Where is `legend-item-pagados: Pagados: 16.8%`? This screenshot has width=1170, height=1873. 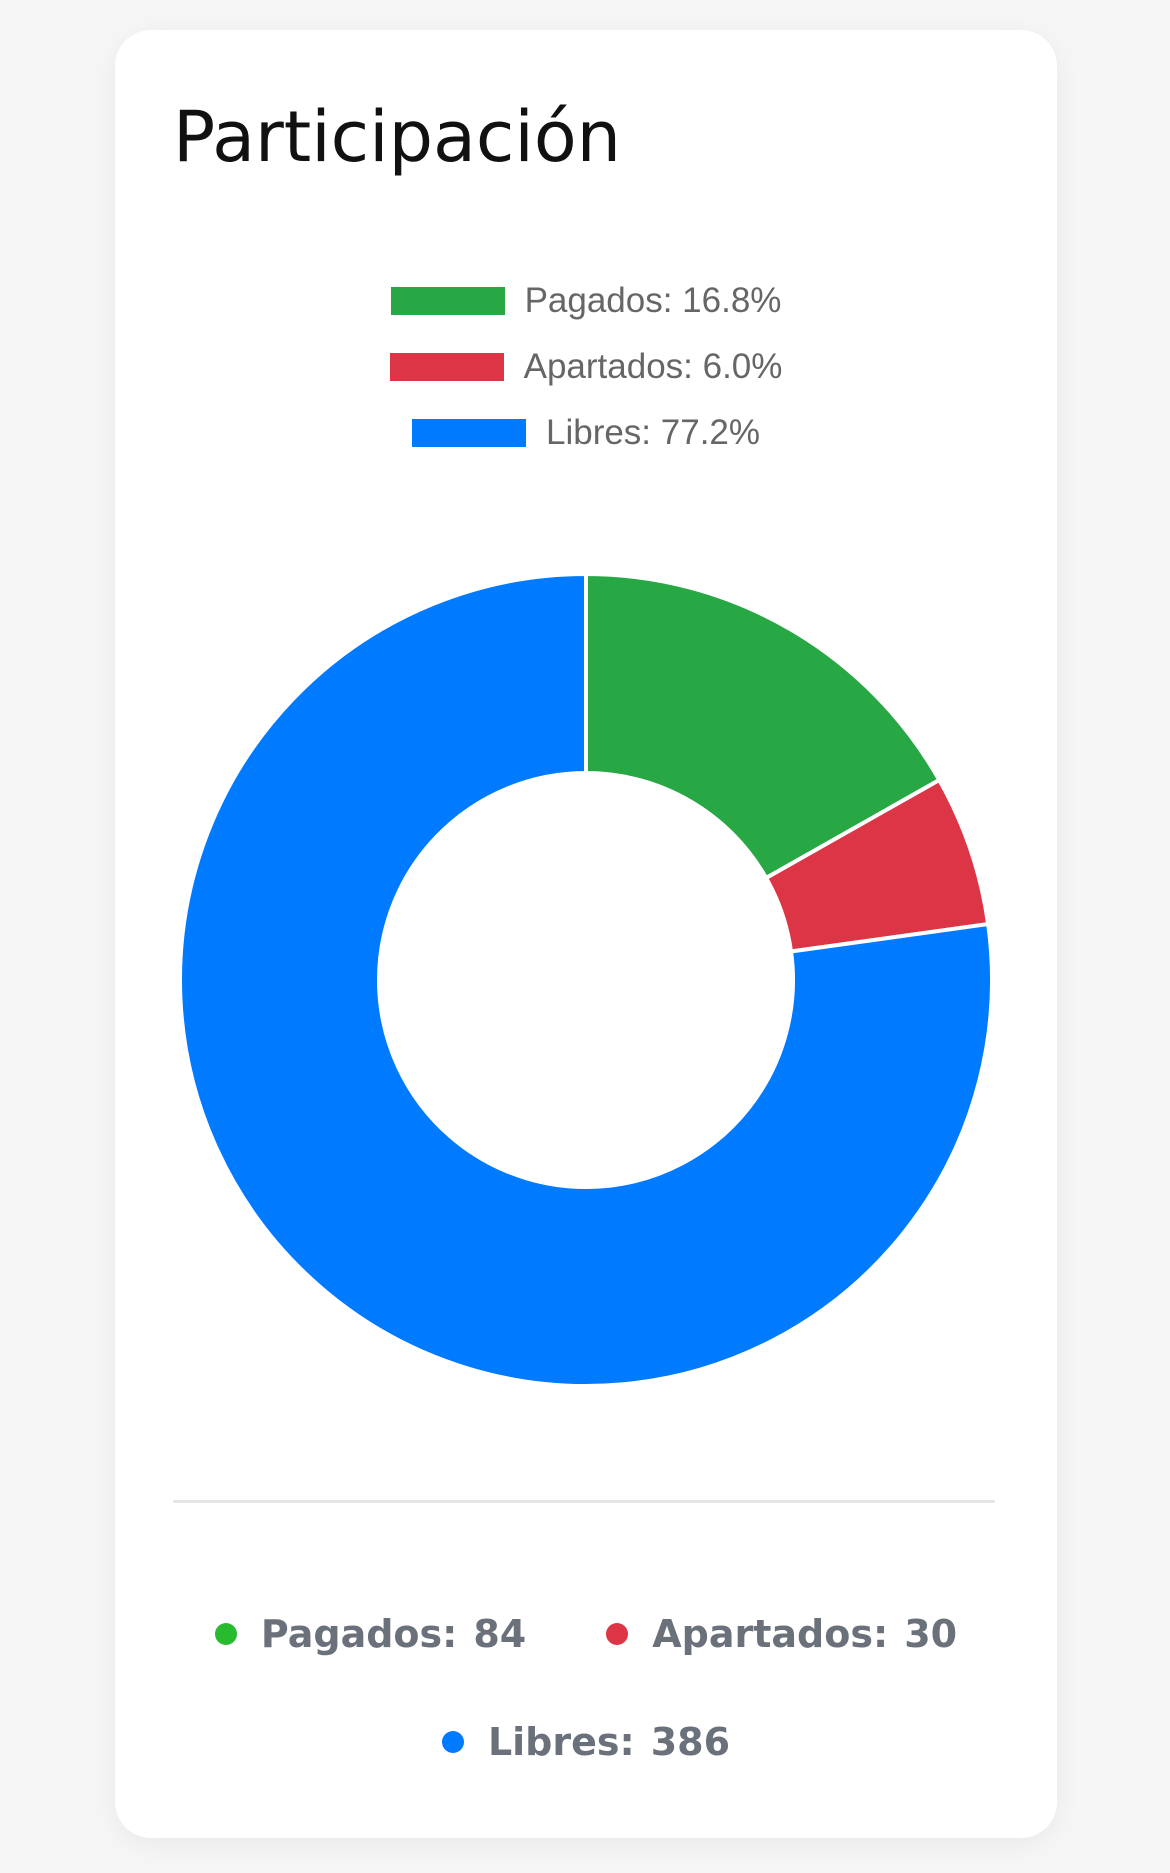
legend-item-pagados: Pagados: 16.8% is located at coordinates (586, 301).